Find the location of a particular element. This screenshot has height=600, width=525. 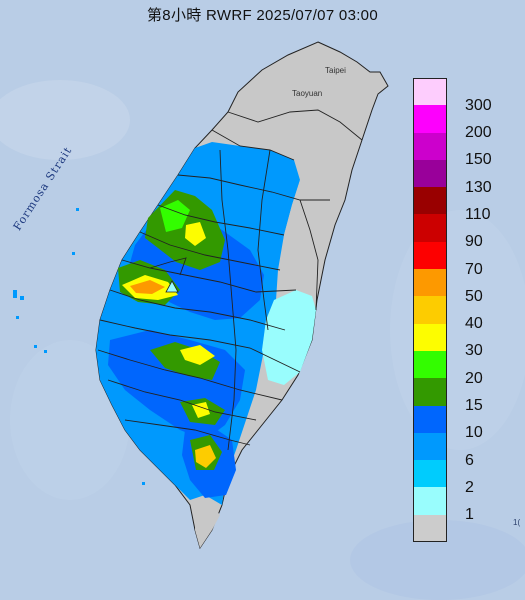

offshore-rain-pixels is located at coordinates (79, 346).